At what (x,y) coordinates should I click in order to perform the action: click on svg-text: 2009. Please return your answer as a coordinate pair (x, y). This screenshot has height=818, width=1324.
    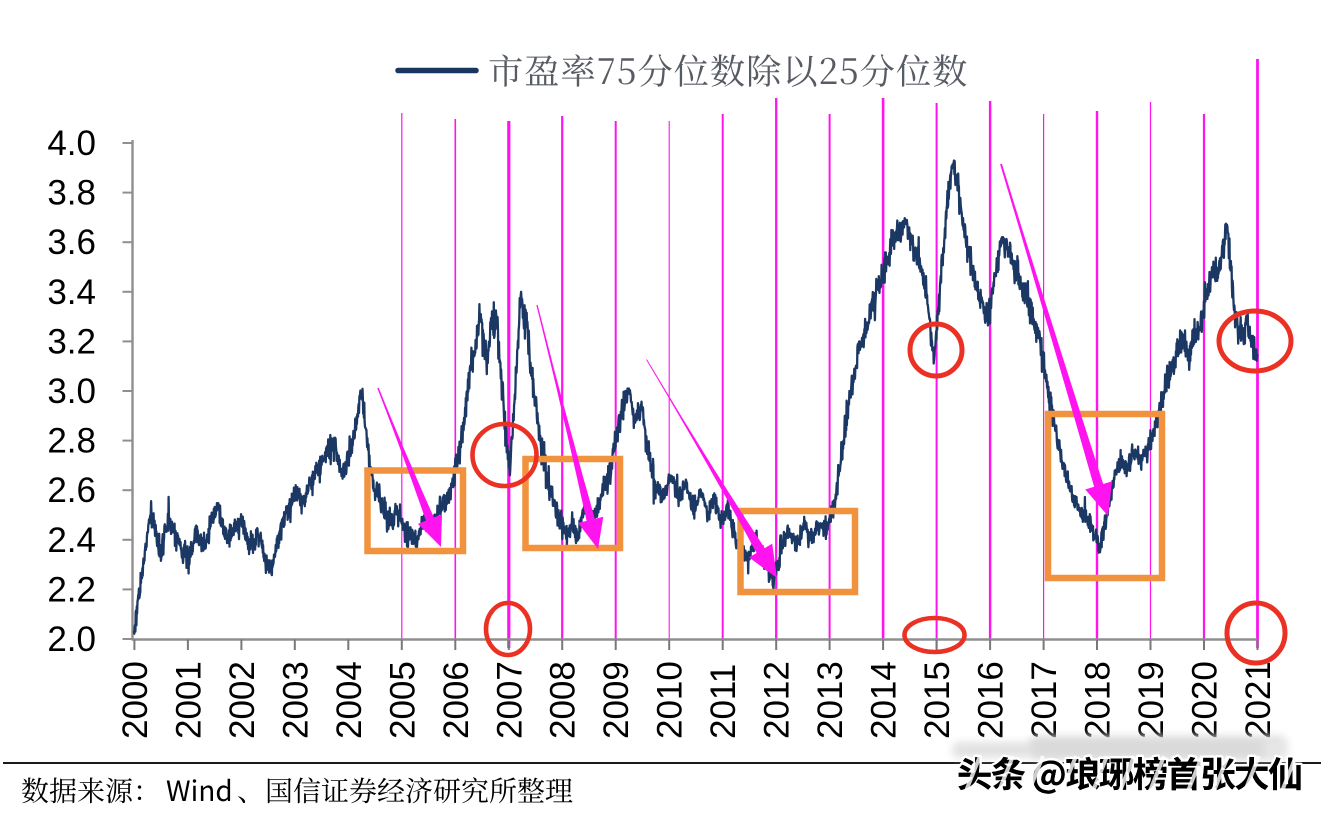
    Looking at the image, I should click on (616, 700).